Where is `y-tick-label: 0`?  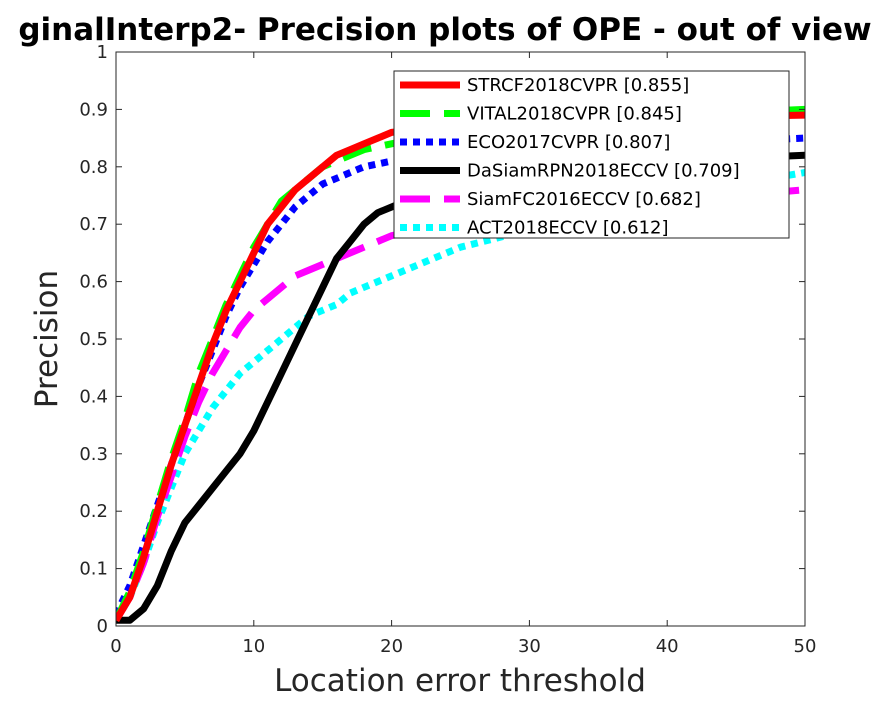
y-tick-label: 0 is located at coordinates (102, 626).